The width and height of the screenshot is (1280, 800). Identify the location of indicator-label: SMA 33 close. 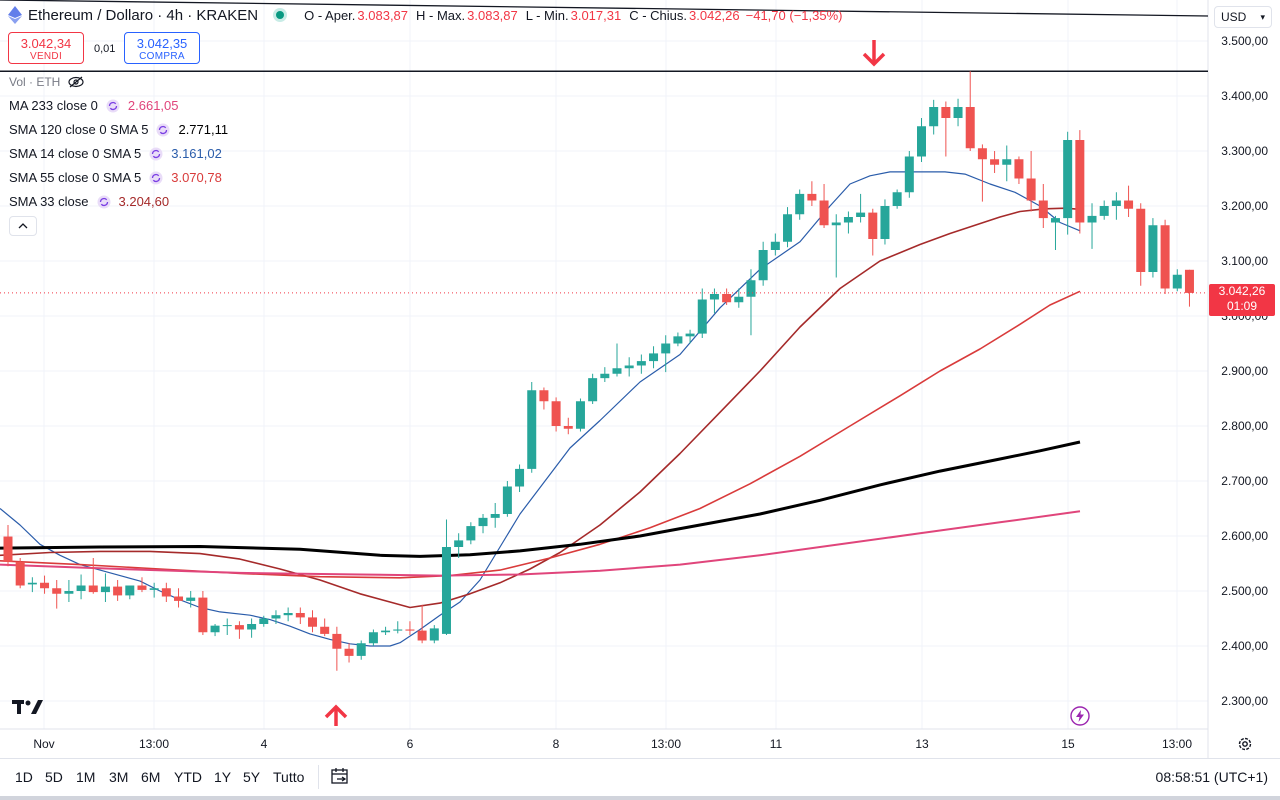
(49, 201).